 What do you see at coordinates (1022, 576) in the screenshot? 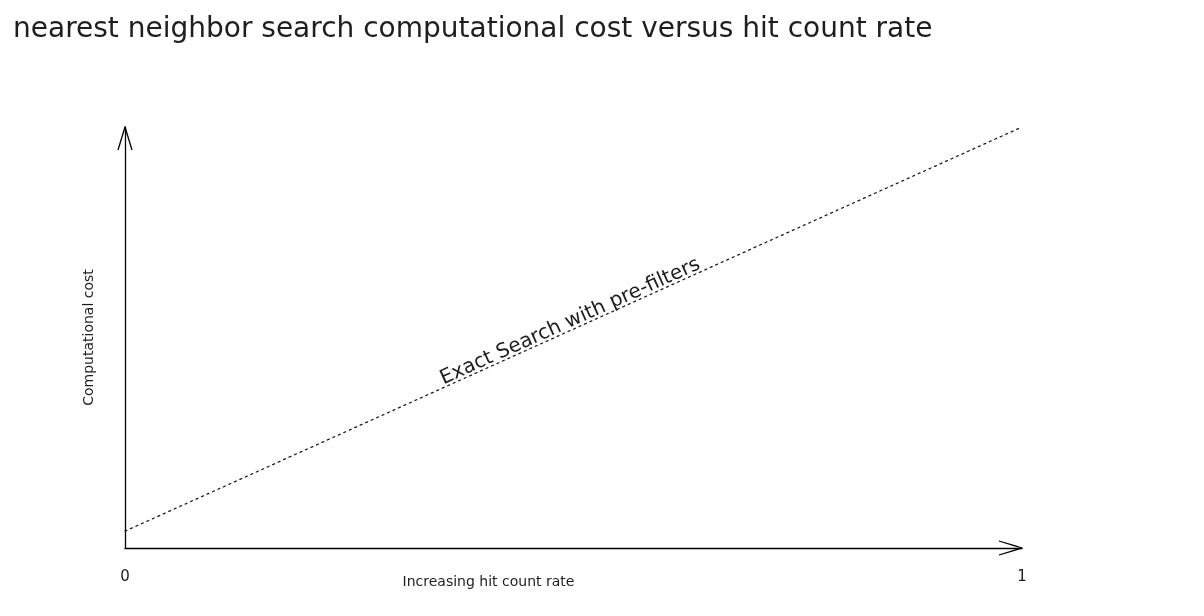
I see `x-tick-label: 1` at bounding box center [1022, 576].